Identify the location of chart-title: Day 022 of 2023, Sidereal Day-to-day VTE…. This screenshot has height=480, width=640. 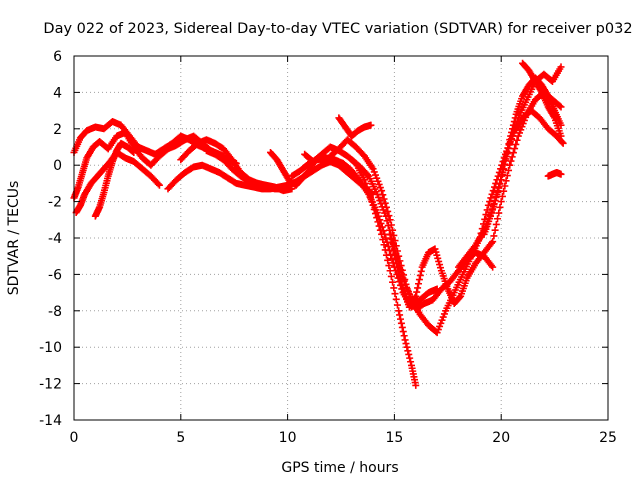
(337, 29).